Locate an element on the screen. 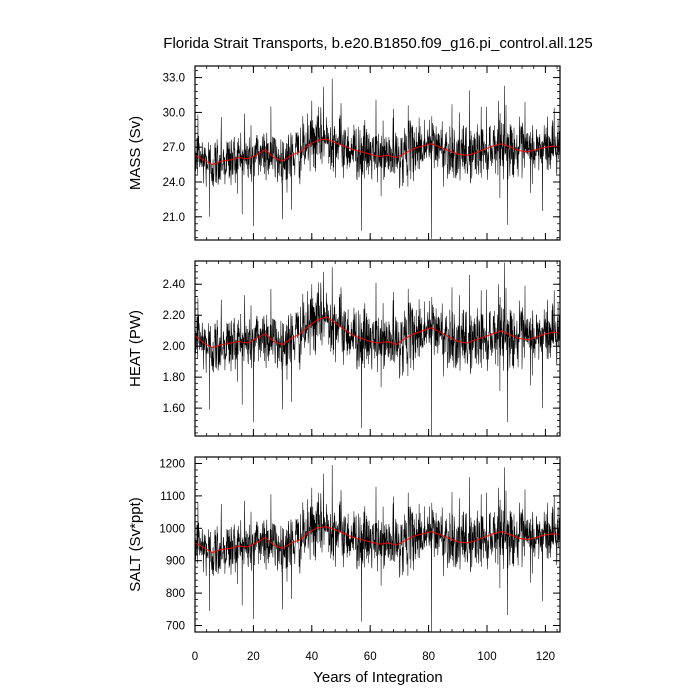  x-tick-label: 120 is located at coordinates (545, 657).